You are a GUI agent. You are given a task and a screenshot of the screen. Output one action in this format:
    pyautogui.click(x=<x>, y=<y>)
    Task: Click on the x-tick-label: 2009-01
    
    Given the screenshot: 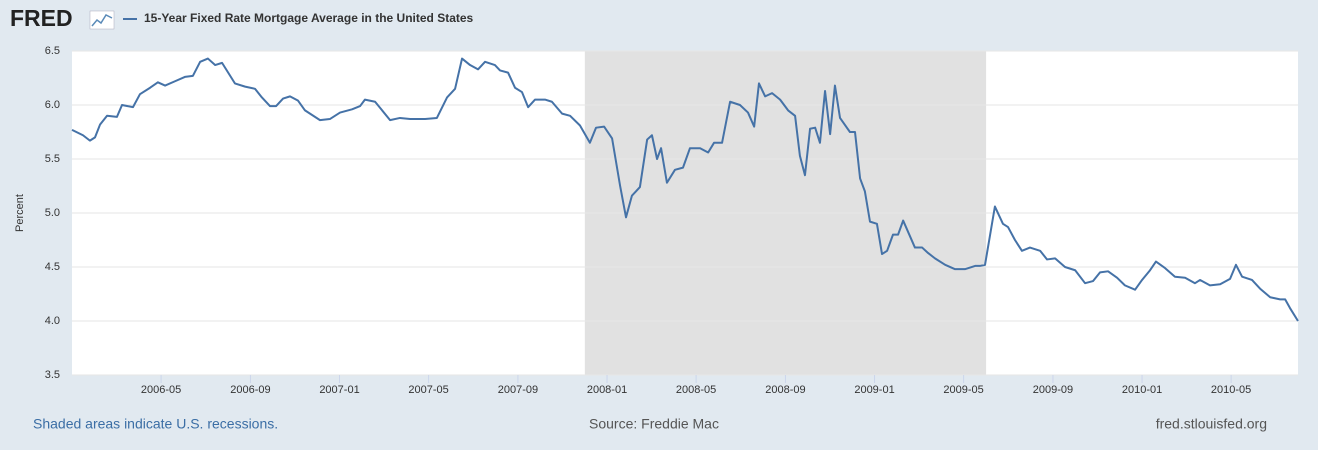 What is the action you would take?
    pyautogui.click(x=874, y=390)
    